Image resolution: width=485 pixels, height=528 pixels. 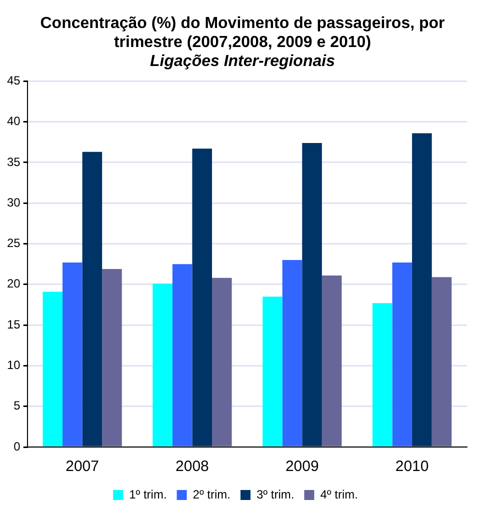 I want to click on y-tick-label: 5, so click(x=17, y=405).